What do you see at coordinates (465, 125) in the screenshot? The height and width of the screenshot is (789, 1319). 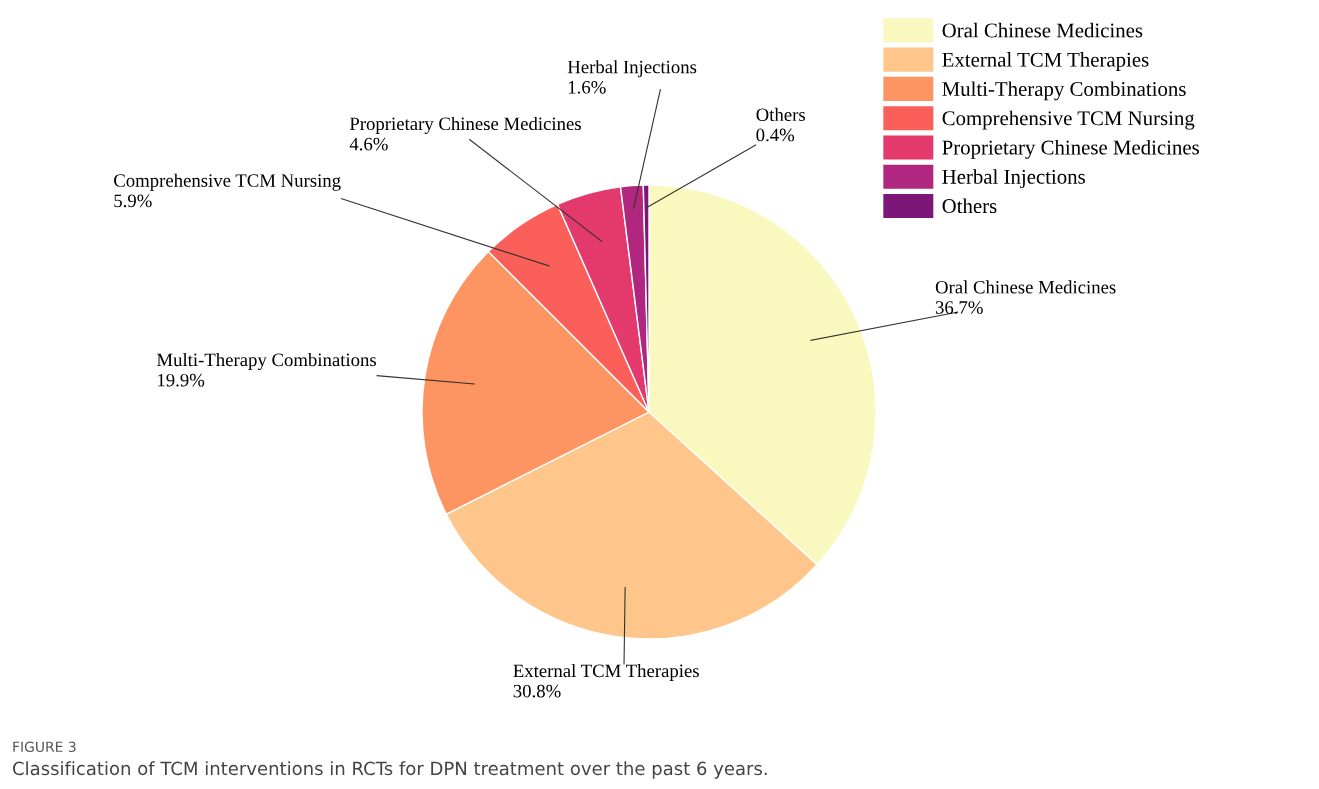 I see `slice-label: Proprietary Chinese Medicines` at bounding box center [465, 125].